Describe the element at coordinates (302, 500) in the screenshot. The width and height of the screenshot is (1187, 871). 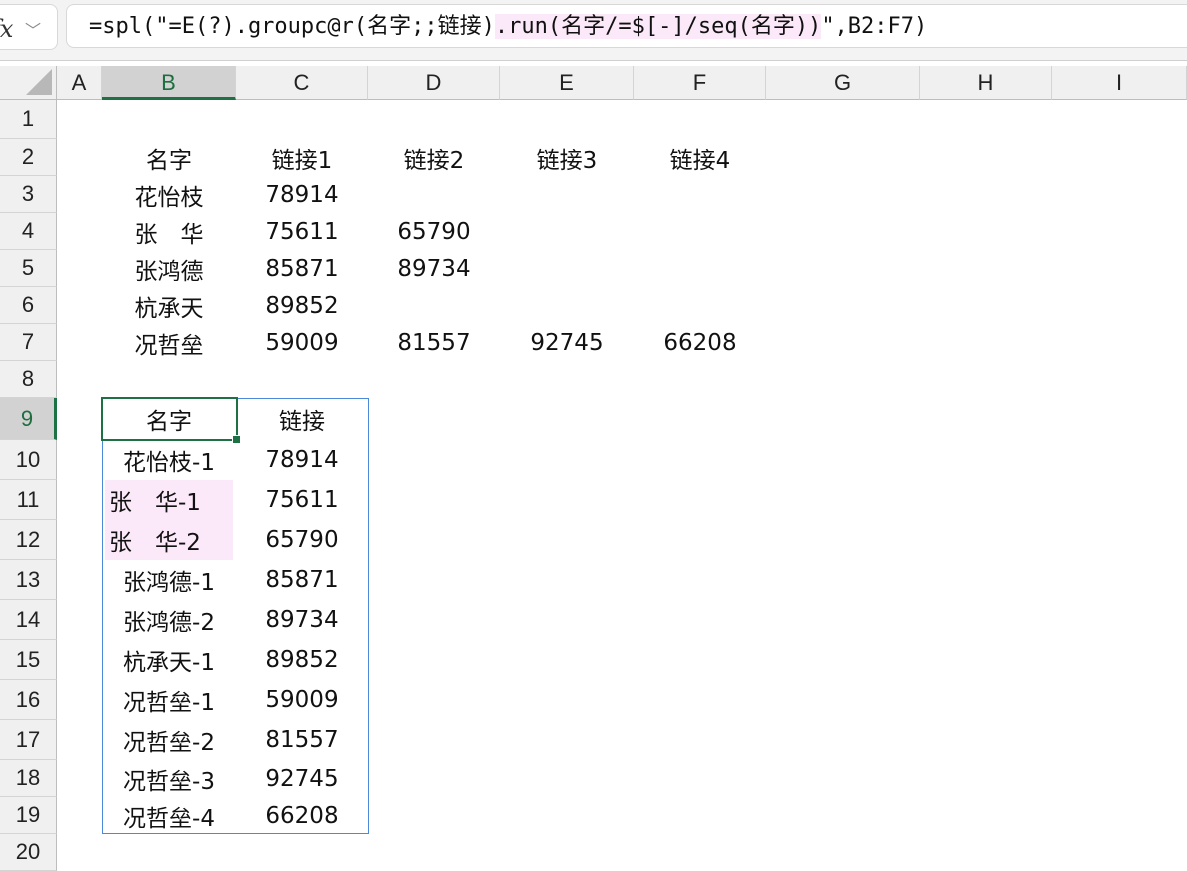
I see `result-cell: 75611` at that location.